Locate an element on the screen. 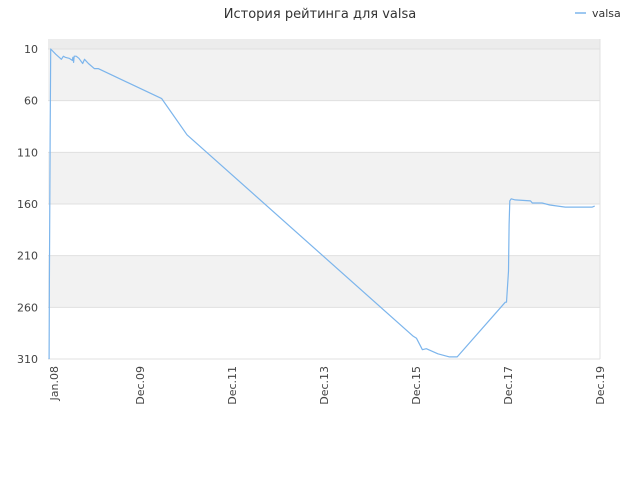  x-tick-label: Dec.09 is located at coordinates (140, 385).